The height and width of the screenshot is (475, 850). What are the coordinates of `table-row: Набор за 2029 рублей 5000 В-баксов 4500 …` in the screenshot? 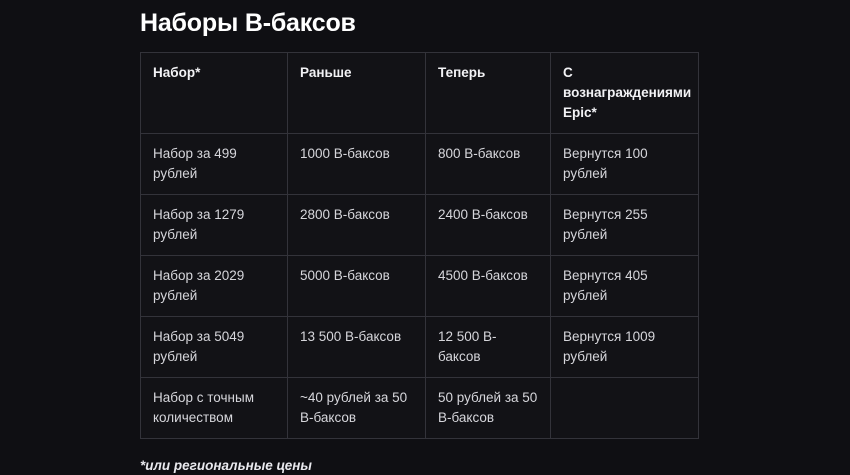 It's located at (419, 286).